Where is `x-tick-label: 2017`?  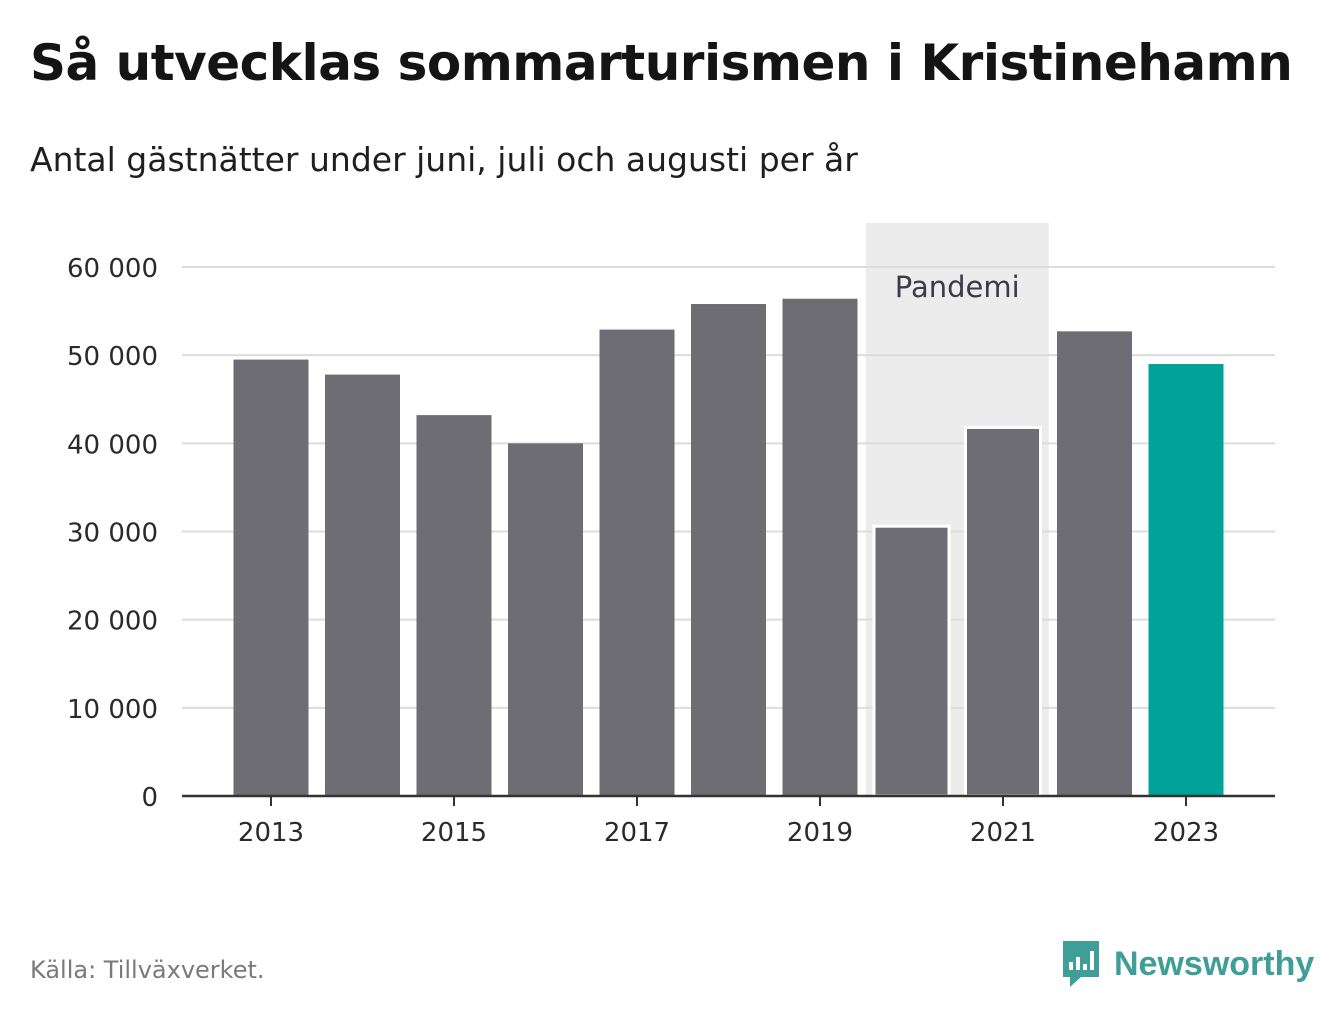
x-tick-label: 2017 is located at coordinates (637, 833).